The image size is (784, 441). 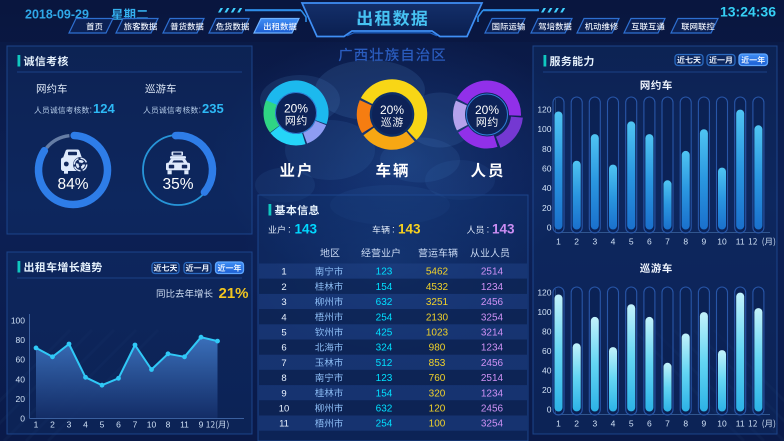 What do you see at coordinates (437, 378) in the screenshot?
I see `svg-text: 760` at bounding box center [437, 378].